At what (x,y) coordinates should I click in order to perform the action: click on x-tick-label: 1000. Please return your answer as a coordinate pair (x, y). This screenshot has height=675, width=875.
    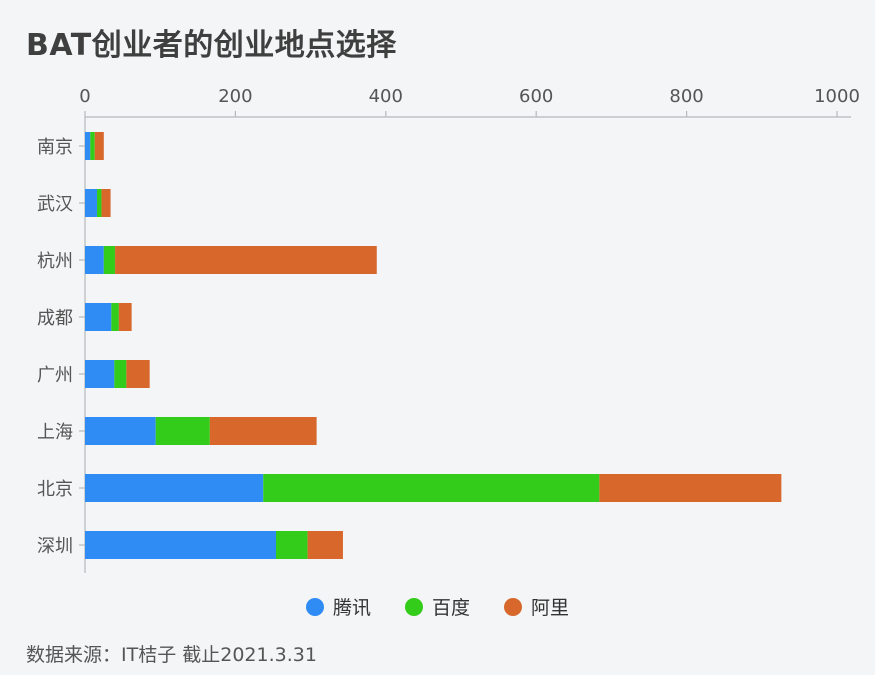
    Looking at the image, I should click on (837, 96).